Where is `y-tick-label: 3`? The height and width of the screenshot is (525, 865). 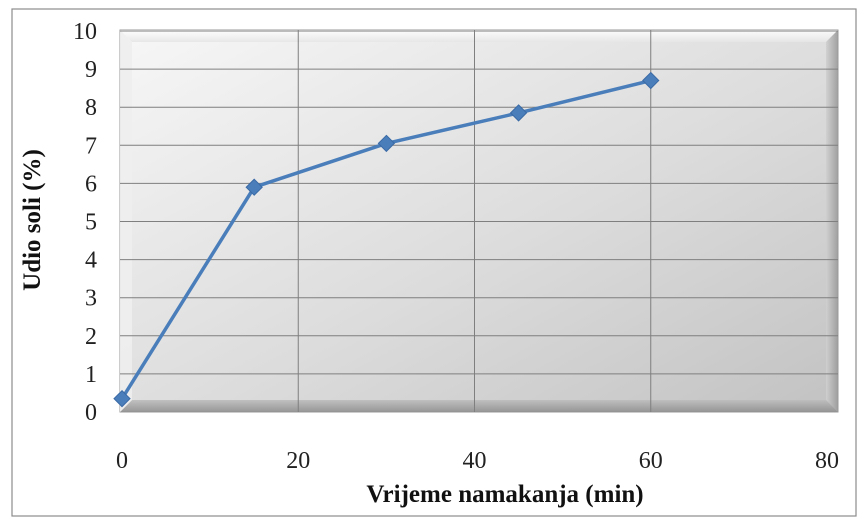 y-tick-label: 3 is located at coordinates (91, 299).